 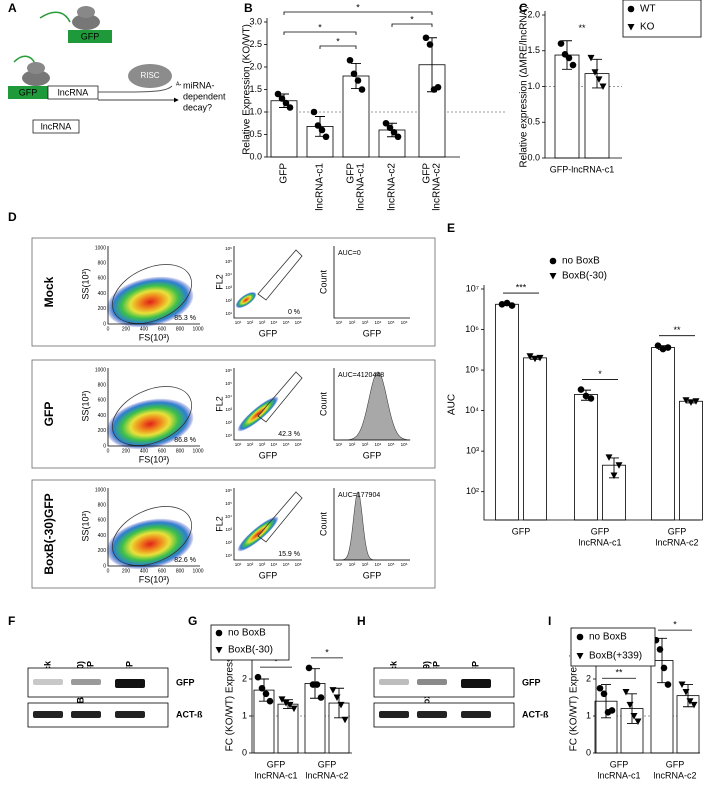 I want to click on gate-percent: 15.9 %, so click(x=289, y=554).